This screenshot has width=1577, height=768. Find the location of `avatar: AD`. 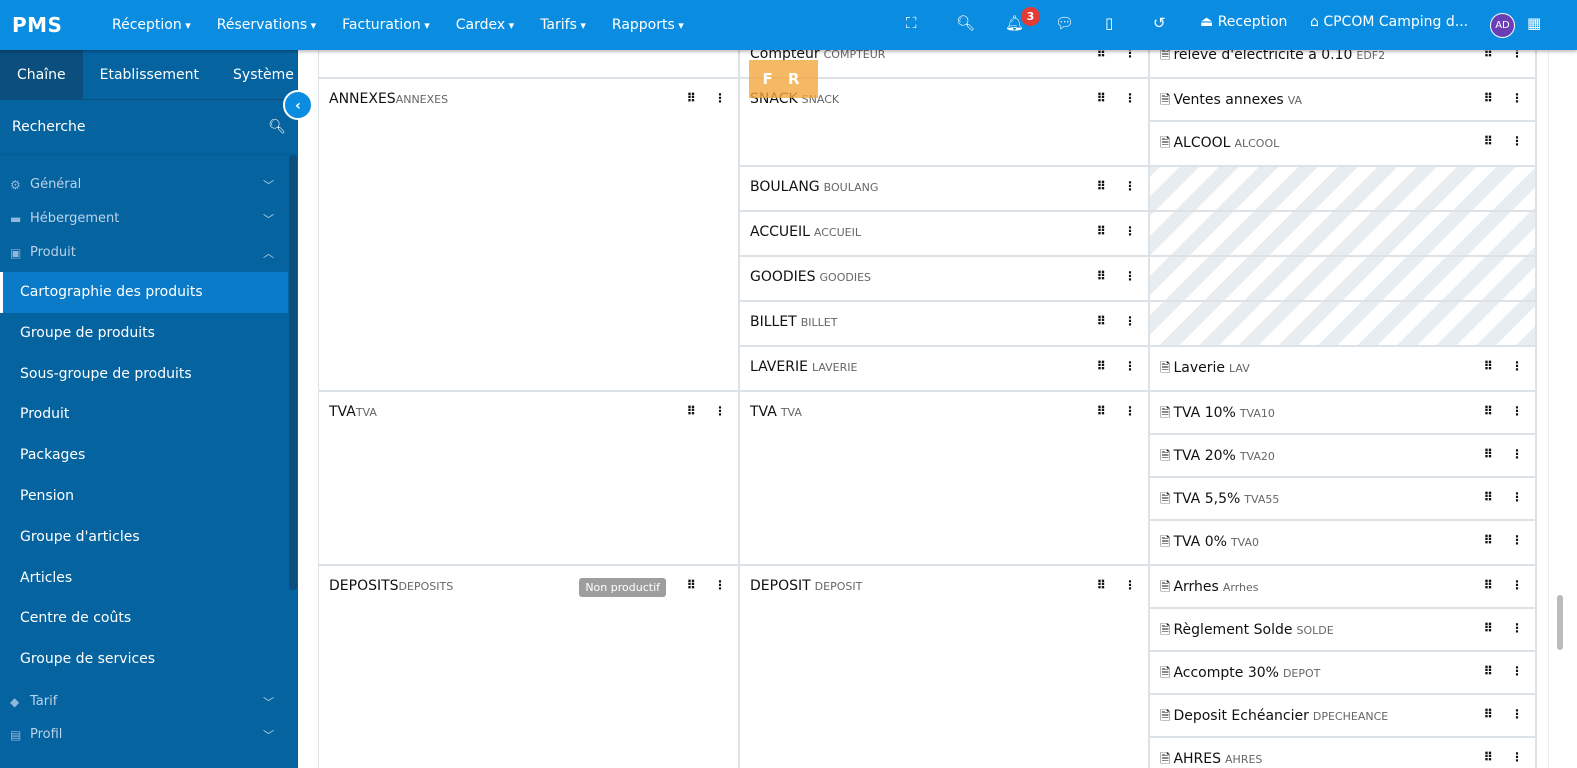

avatar: AD is located at coordinates (1502, 25).